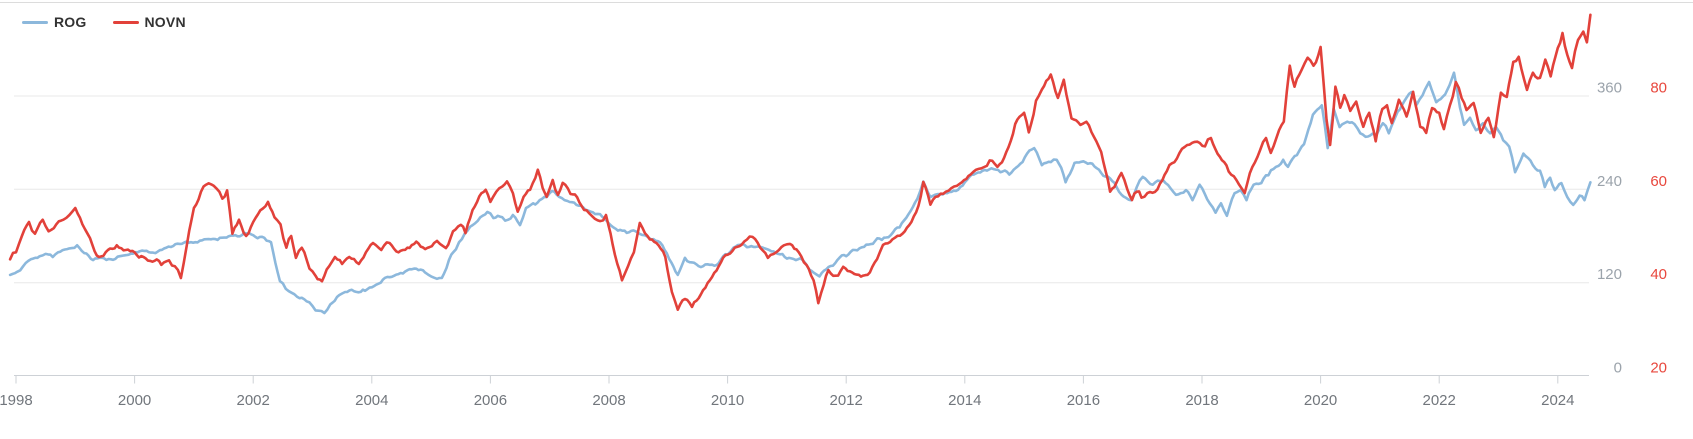 The width and height of the screenshot is (1693, 439). What do you see at coordinates (846, 2) in the screenshot?
I see `top-divider` at bounding box center [846, 2].